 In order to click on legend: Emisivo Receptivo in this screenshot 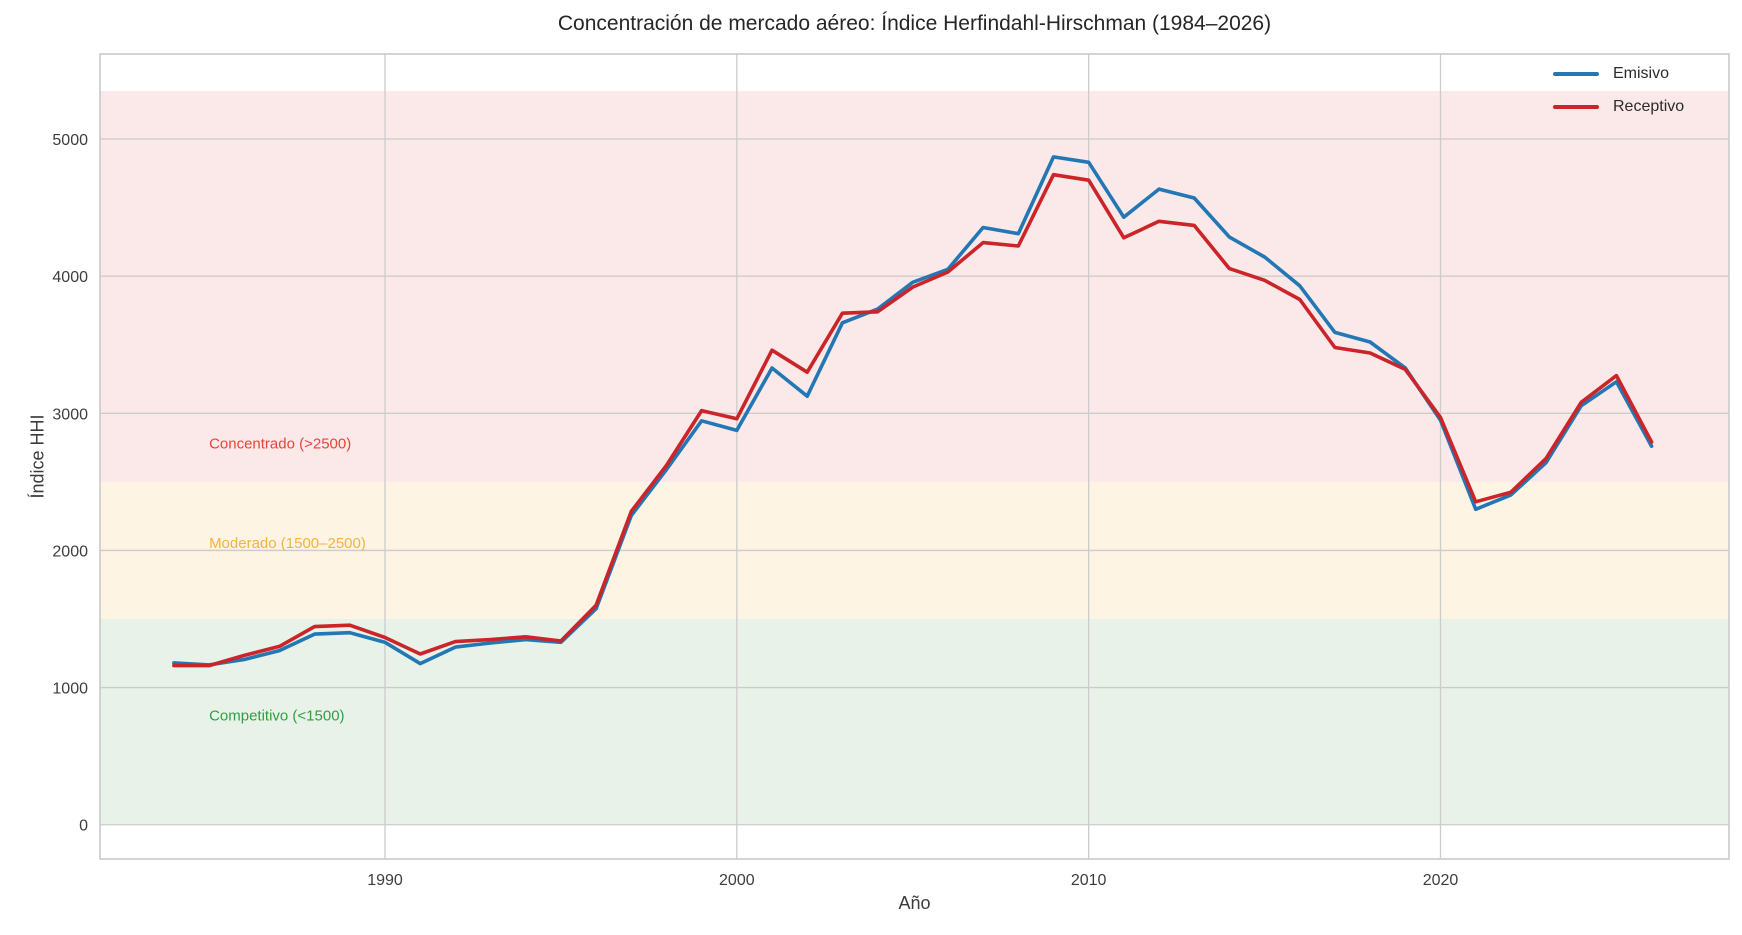, I will do `click(1618, 90)`.